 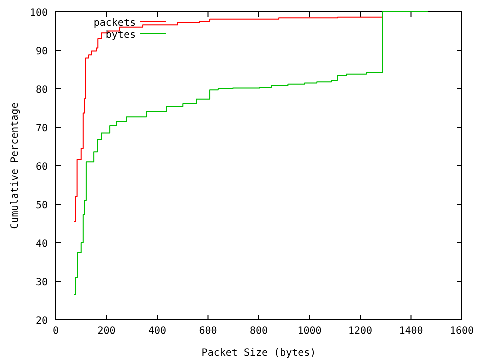 What do you see at coordinates (115, 23) in the screenshot?
I see `legend-label: packets` at bounding box center [115, 23].